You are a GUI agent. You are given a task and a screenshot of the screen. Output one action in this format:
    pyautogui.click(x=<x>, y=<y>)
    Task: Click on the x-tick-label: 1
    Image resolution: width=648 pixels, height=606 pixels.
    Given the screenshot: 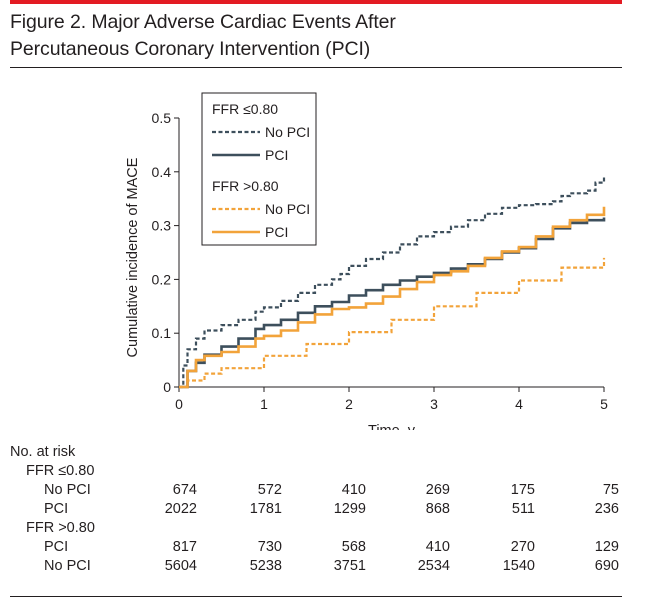 What is the action you would take?
    pyautogui.click(x=264, y=404)
    